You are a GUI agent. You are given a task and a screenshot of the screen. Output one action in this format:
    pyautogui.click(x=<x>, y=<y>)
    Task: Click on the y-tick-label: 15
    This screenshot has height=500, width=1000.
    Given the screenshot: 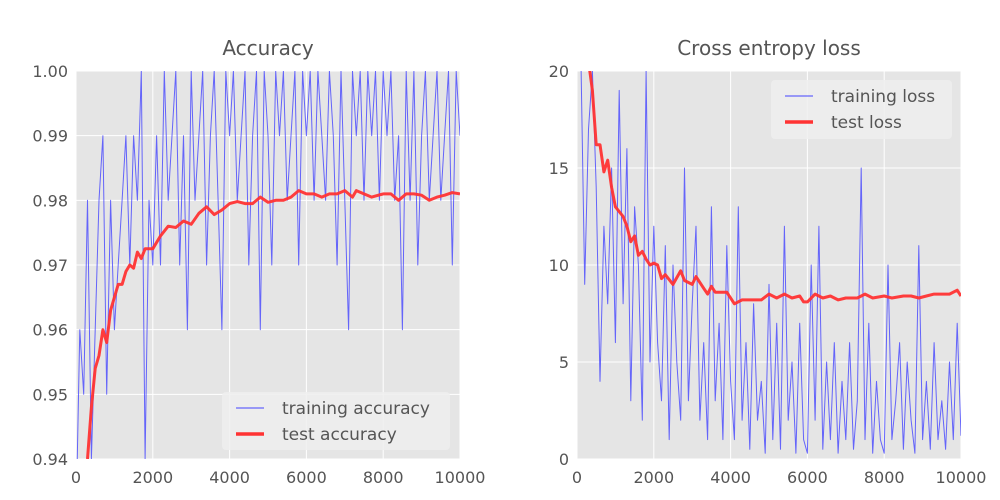 What is the action you would take?
    pyautogui.click(x=559, y=168)
    